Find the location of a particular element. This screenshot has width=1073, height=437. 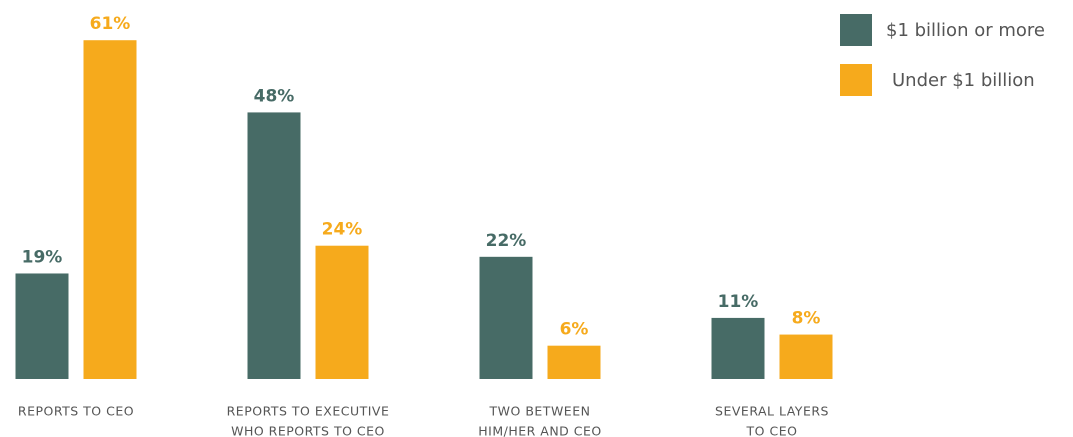

x-tick-label: REPORTS TO CEO is located at coordinates (76, 411).